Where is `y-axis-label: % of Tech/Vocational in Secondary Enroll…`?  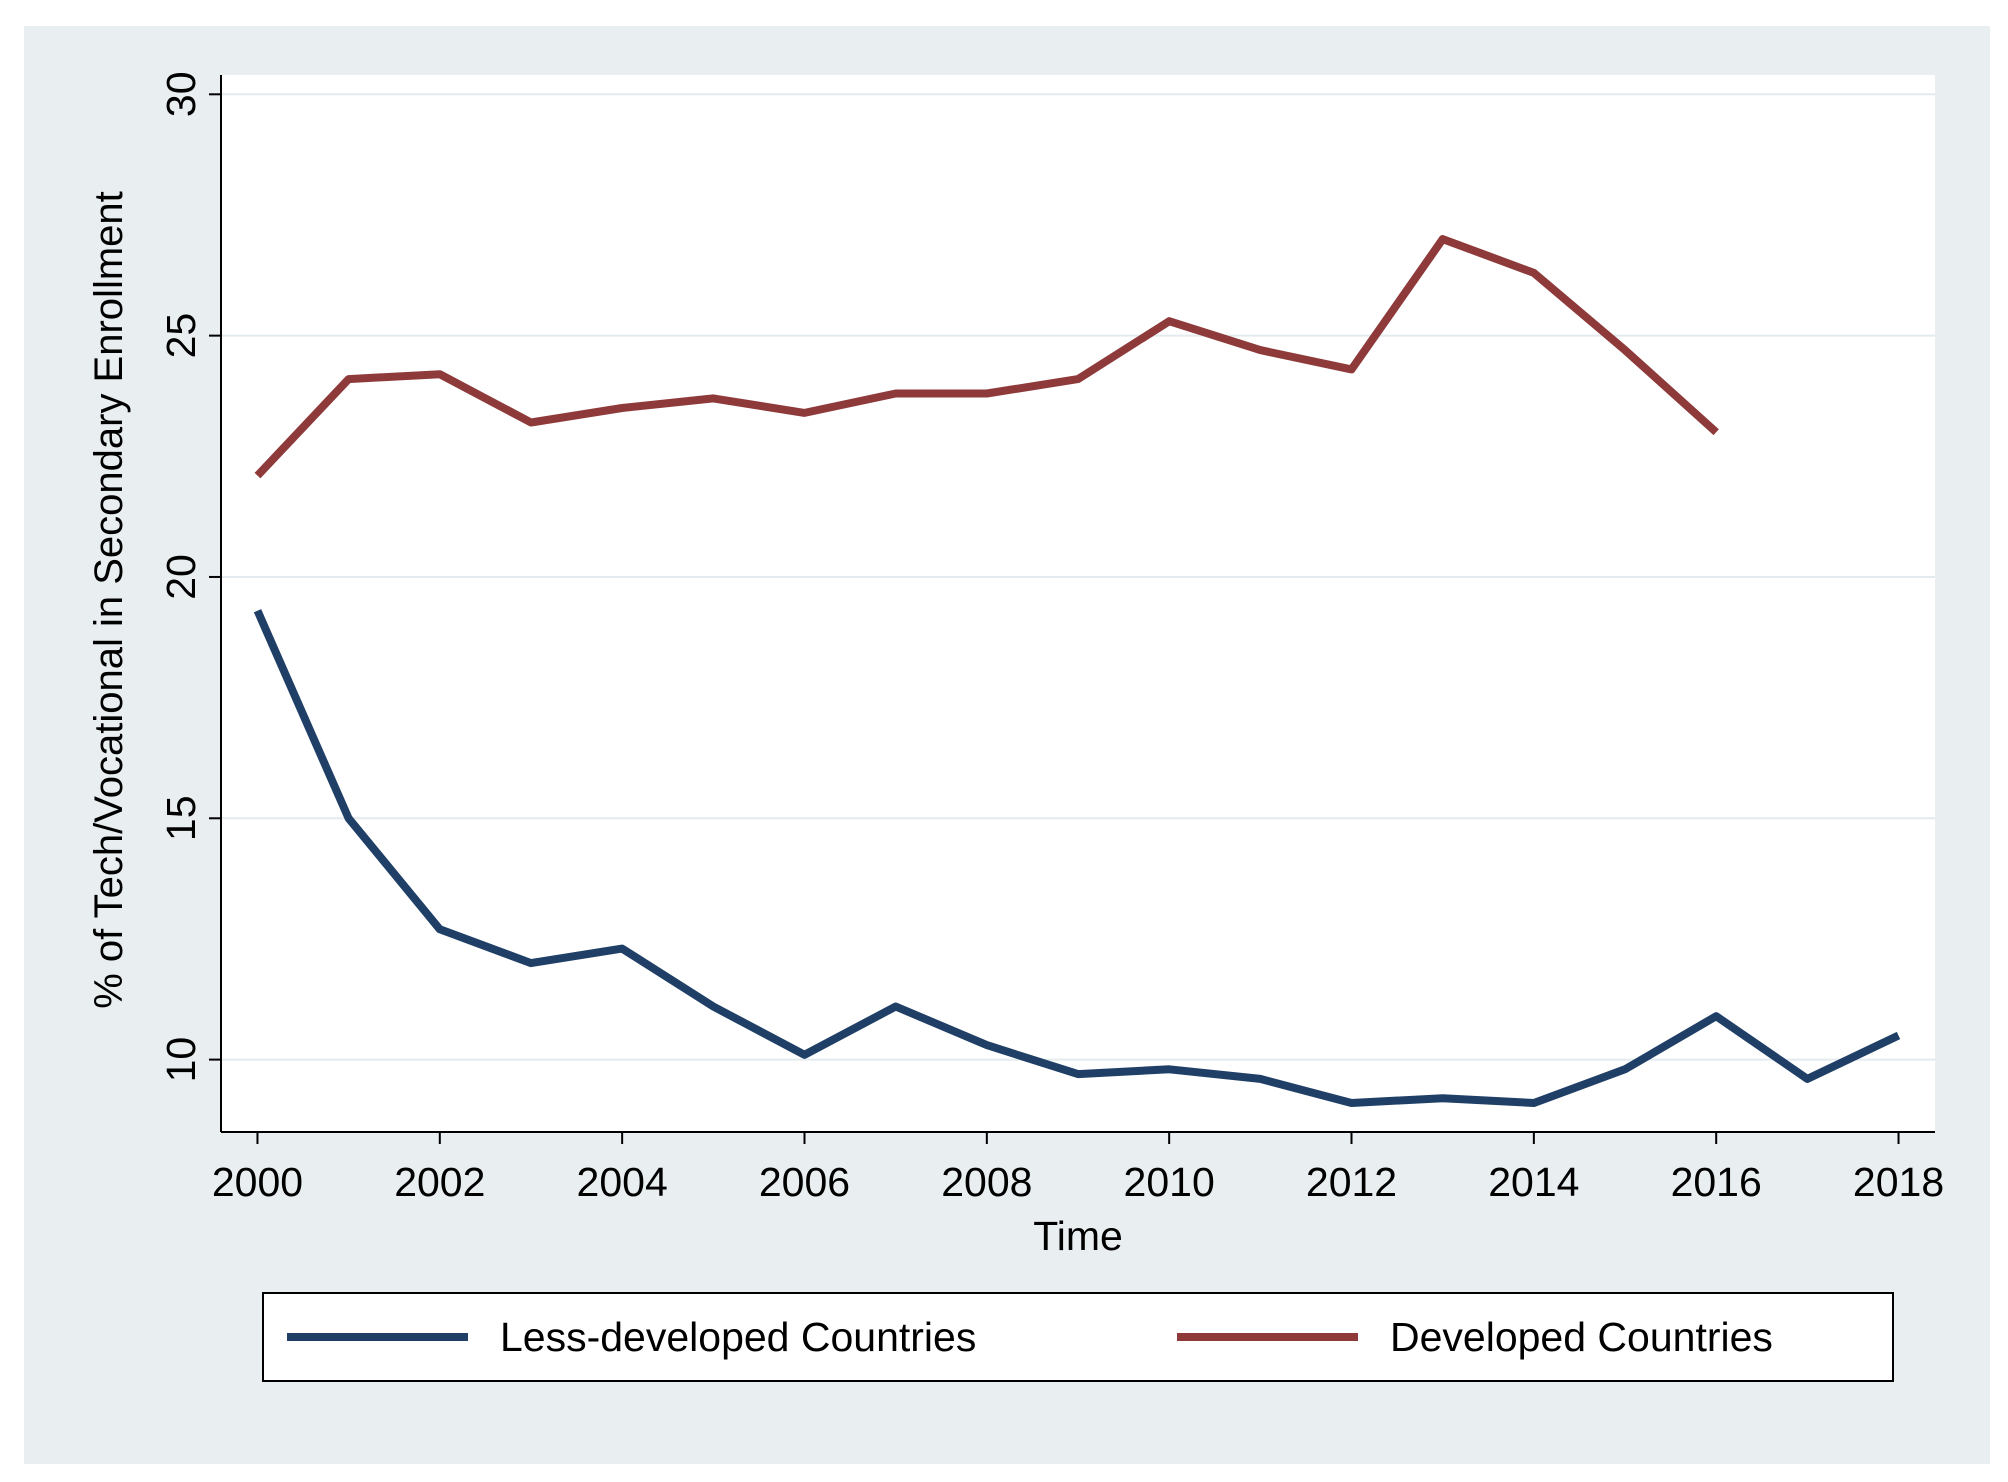
y-axis-label: % of Tech/Vocational in Secondary Enroll… is located at coordinates (109, 600).